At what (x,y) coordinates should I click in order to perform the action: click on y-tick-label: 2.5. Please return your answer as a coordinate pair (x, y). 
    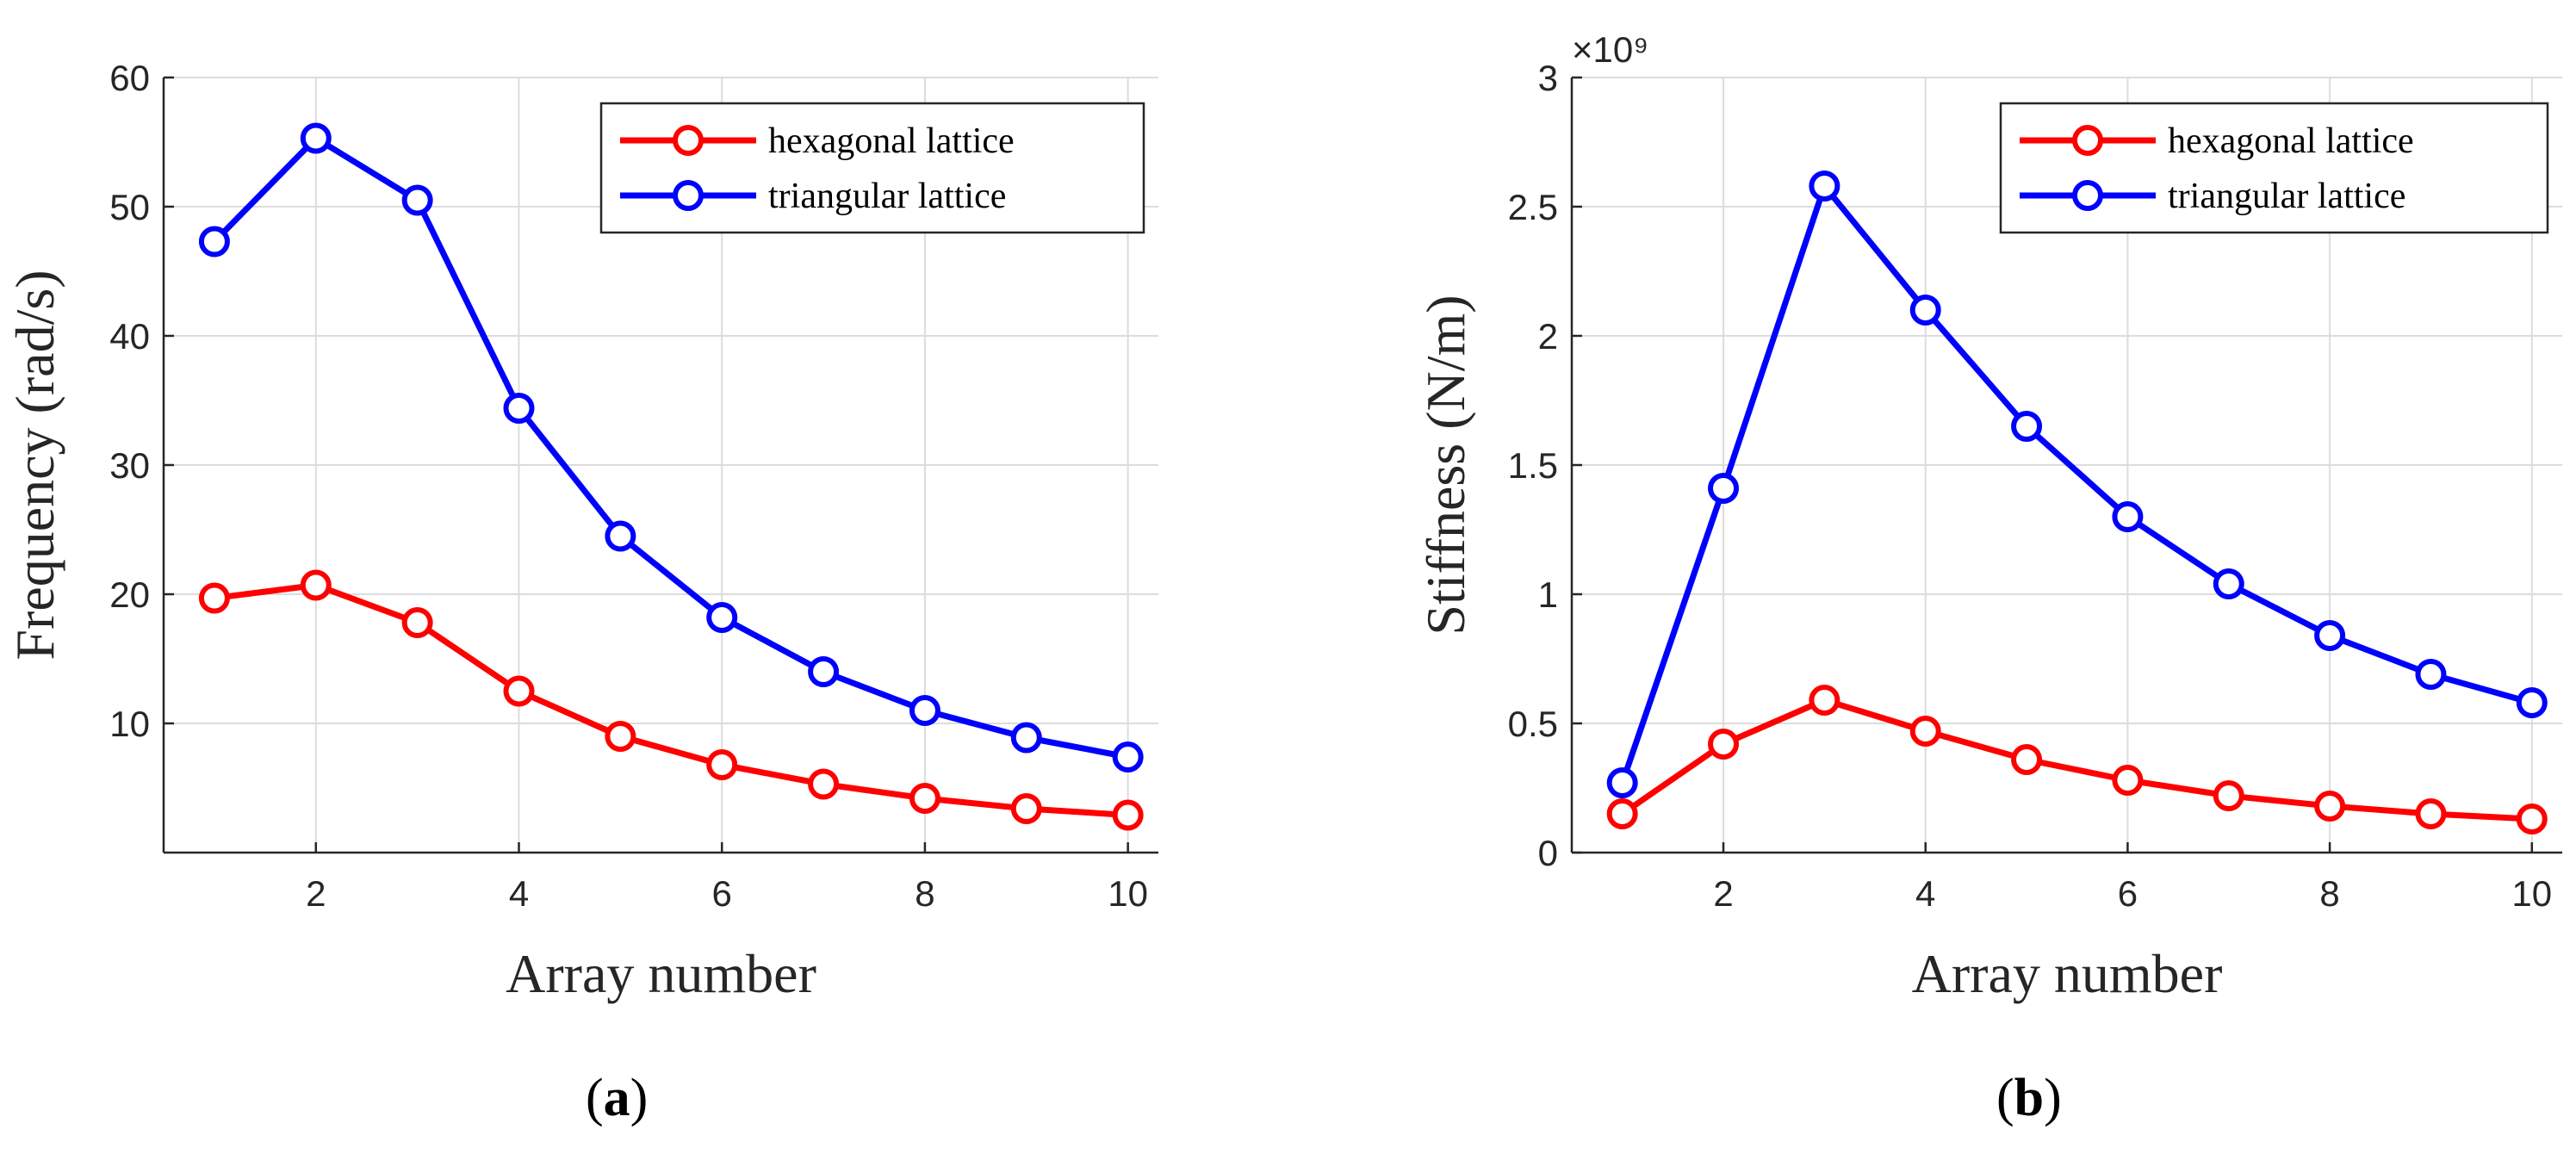
    Looking at the image, I should click on (1533, 207).